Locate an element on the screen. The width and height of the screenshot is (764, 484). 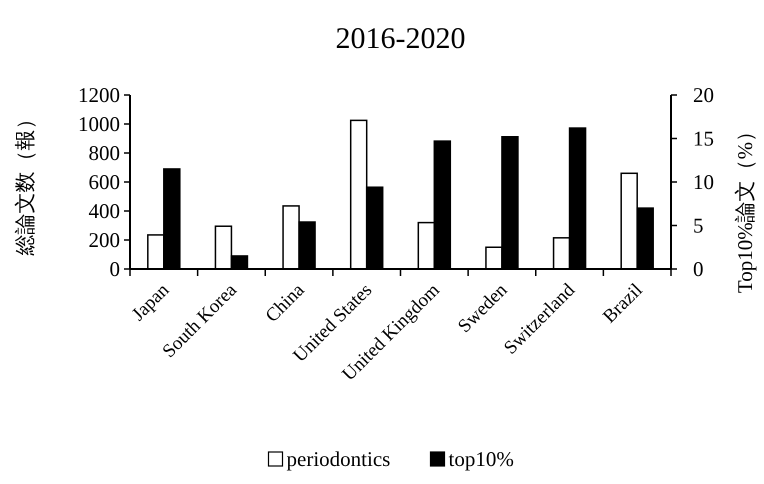
y2-tick-label: 0 is located at coordinates (698, 269).